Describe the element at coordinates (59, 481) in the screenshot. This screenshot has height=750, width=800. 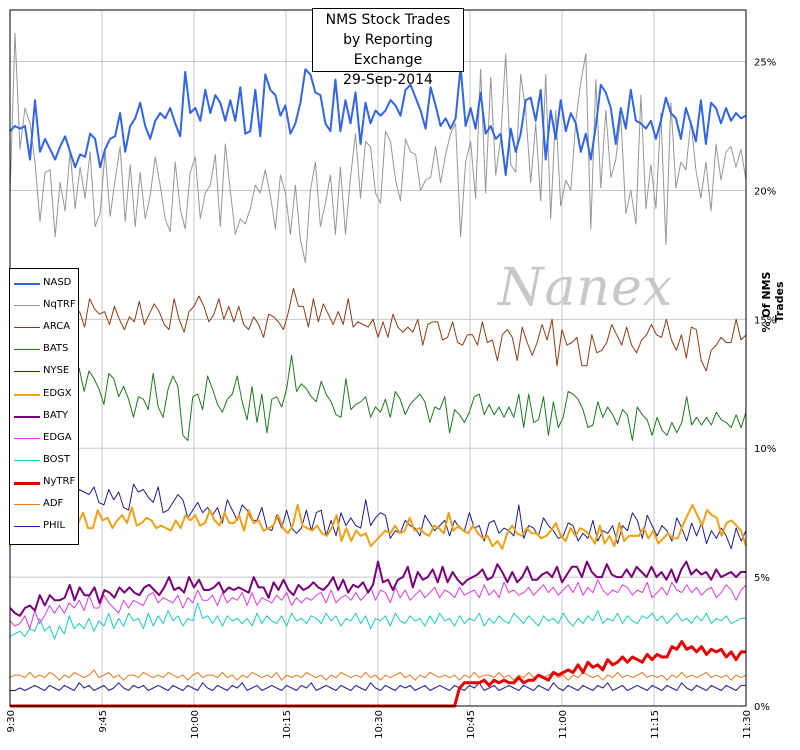
I see `legend-label: NyTRF` at that location.